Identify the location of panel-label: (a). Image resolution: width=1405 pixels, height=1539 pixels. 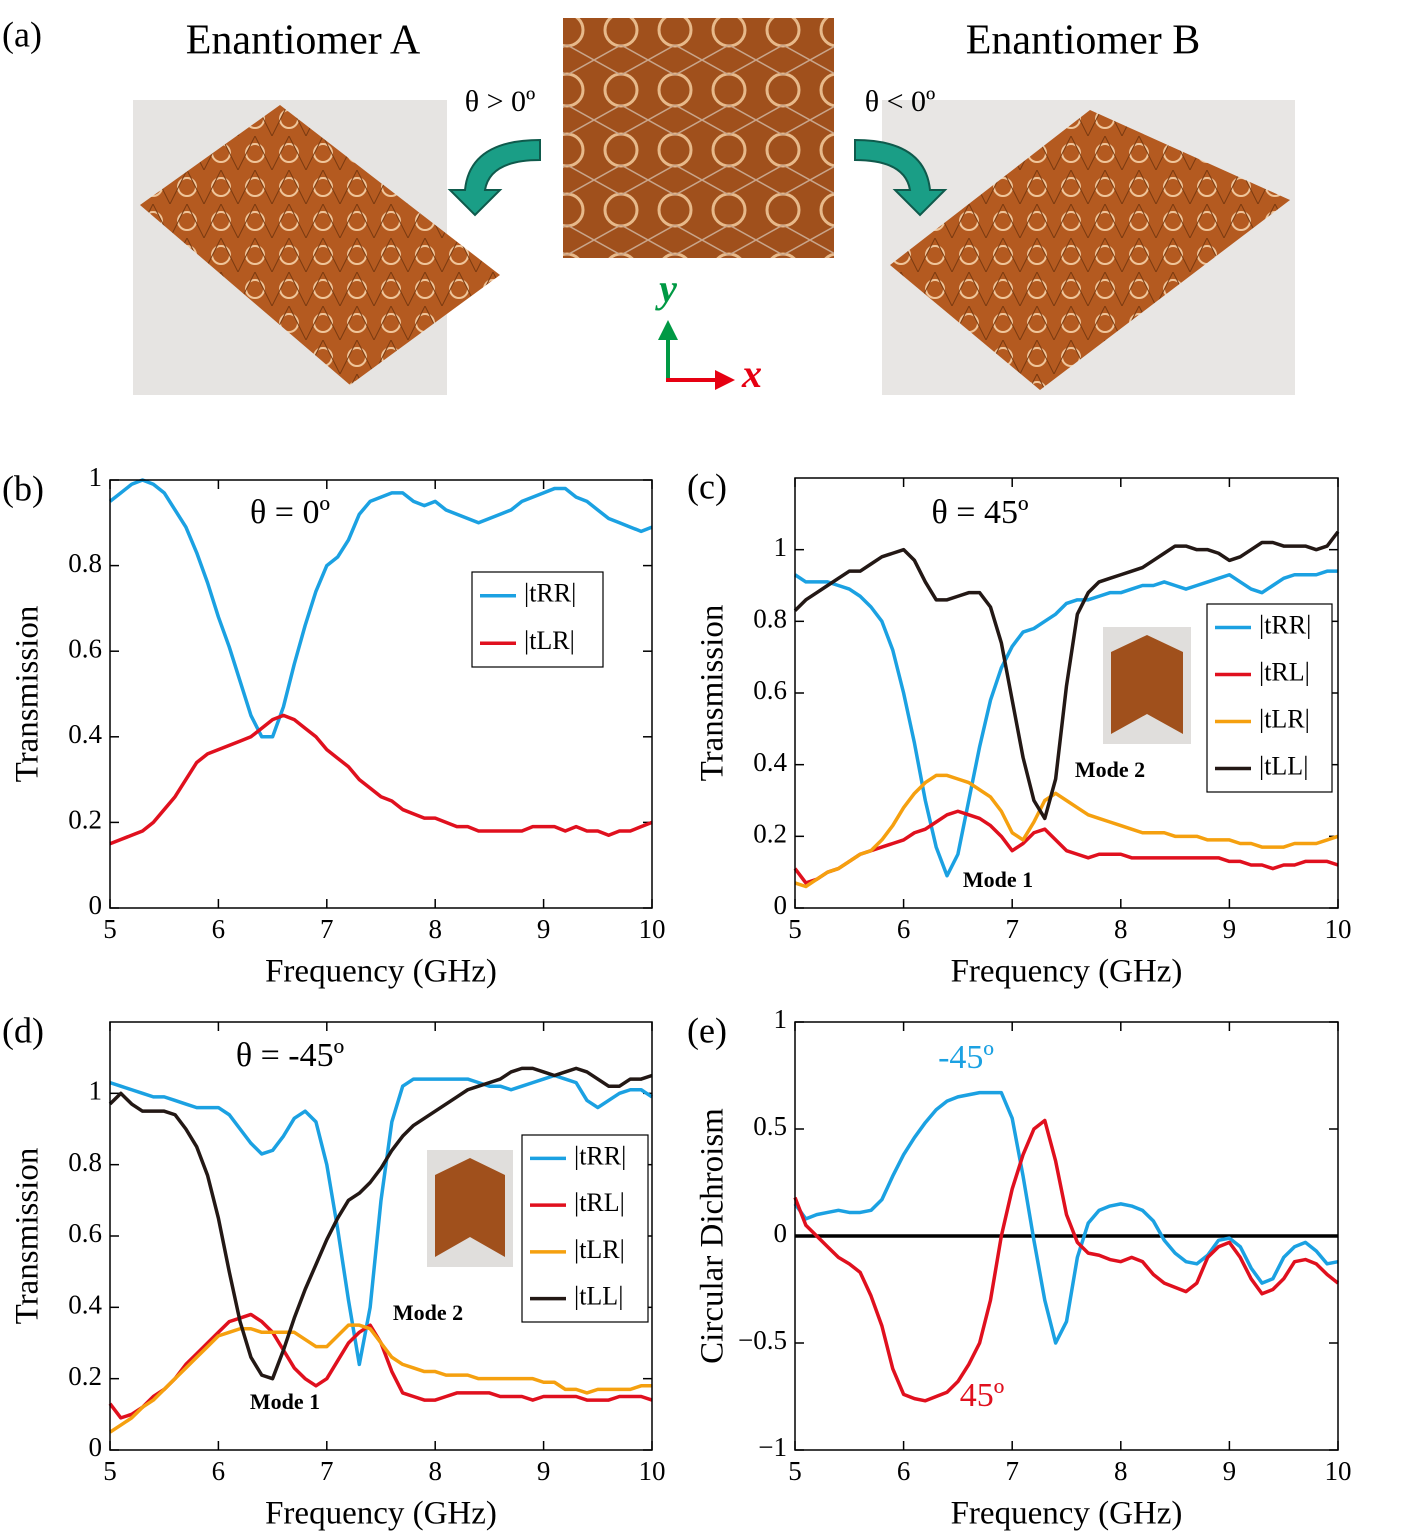
(22, 34).